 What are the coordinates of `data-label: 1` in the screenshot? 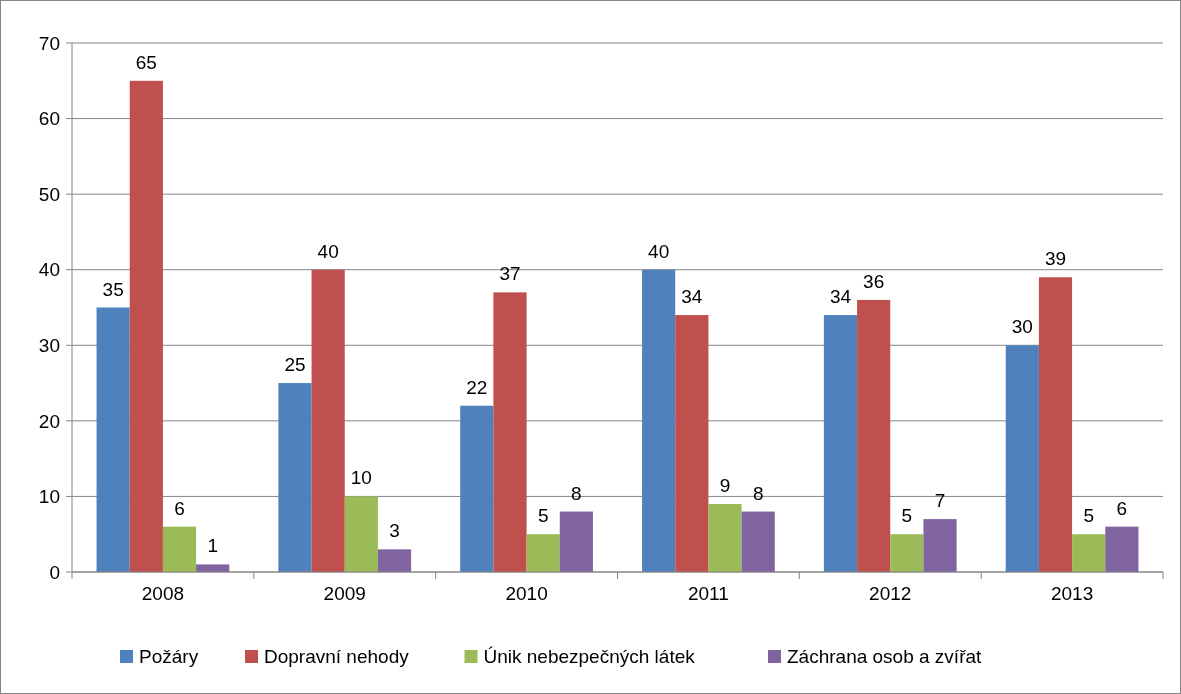 It's located at (212, 546).